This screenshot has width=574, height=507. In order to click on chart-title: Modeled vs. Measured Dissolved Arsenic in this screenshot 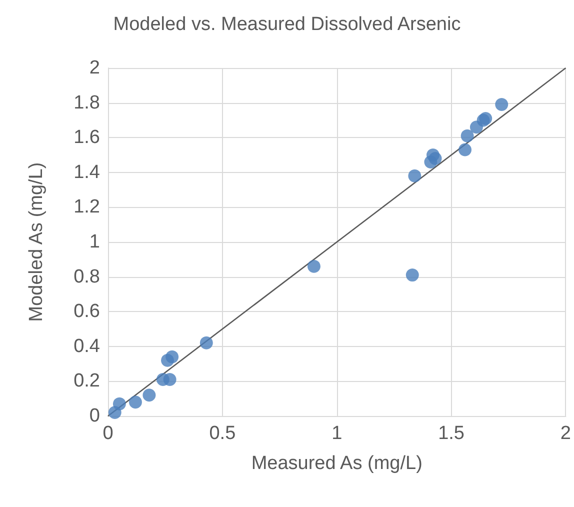, I will do `click(287, 24)`.